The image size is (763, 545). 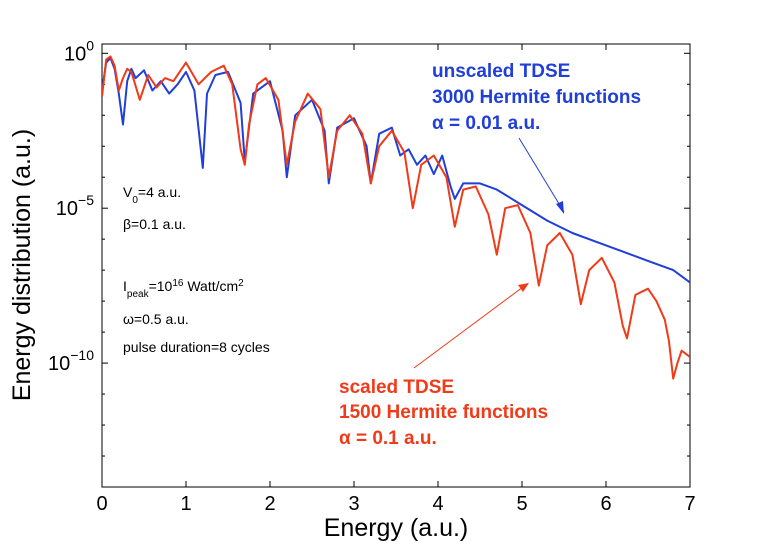 I want to click on y-tick-label: 10⁰, so click(x=79, y=51).